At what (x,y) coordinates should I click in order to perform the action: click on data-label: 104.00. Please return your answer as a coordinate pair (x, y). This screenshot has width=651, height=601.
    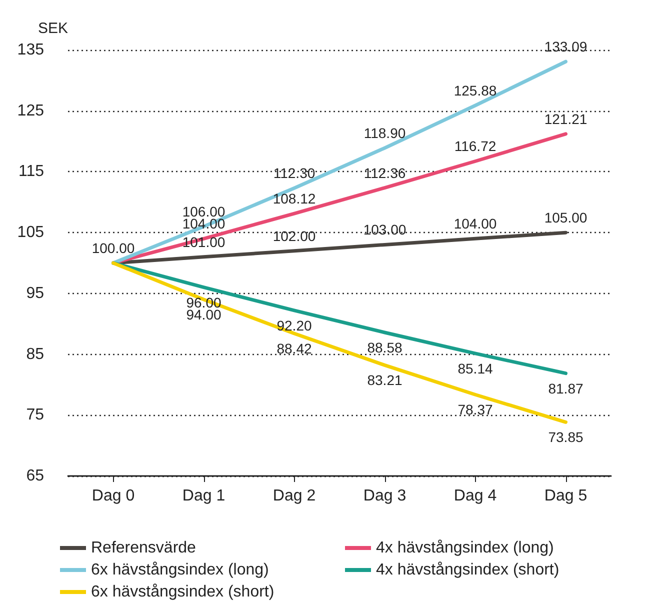
    Looking at the image, I should click on (475, 224).